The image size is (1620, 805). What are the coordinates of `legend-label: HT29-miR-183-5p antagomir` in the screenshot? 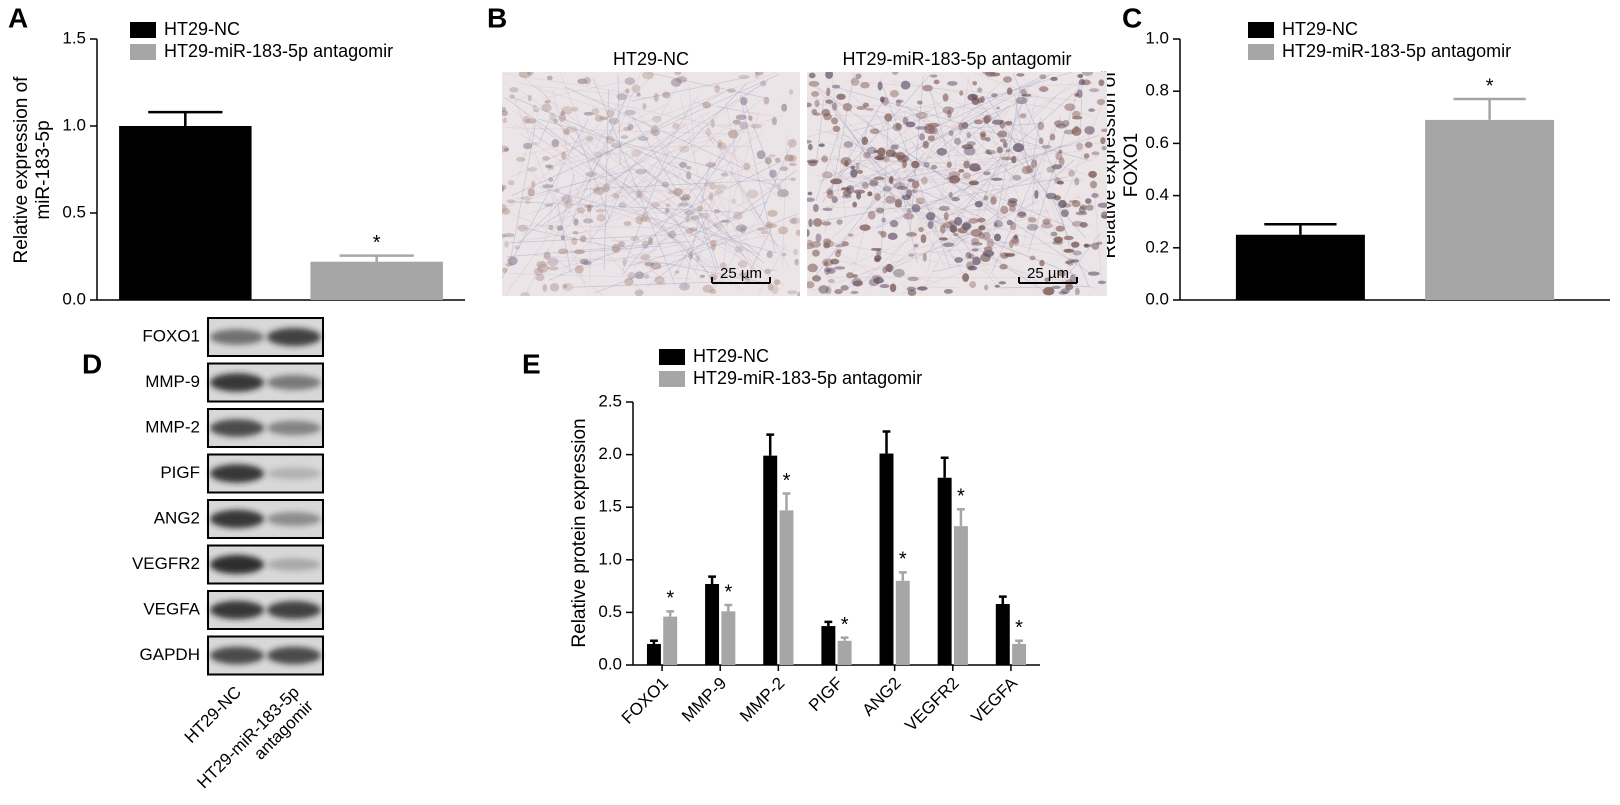 It's located at (278, 51).